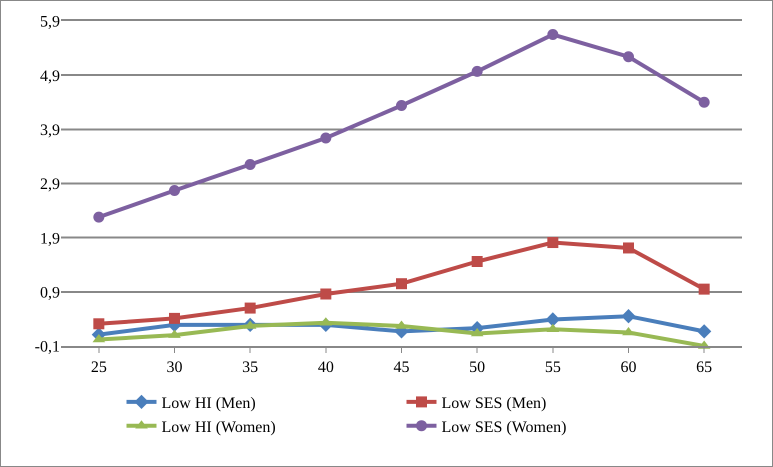 This screenshot has width=773, height=467. I want to click on x-tick-label: 50, so click(477, 367).